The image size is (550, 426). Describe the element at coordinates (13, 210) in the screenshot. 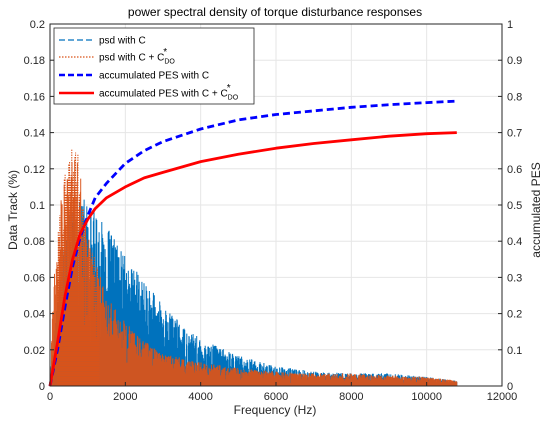

I see `y-axis-label: Data Track (%)` at that location.